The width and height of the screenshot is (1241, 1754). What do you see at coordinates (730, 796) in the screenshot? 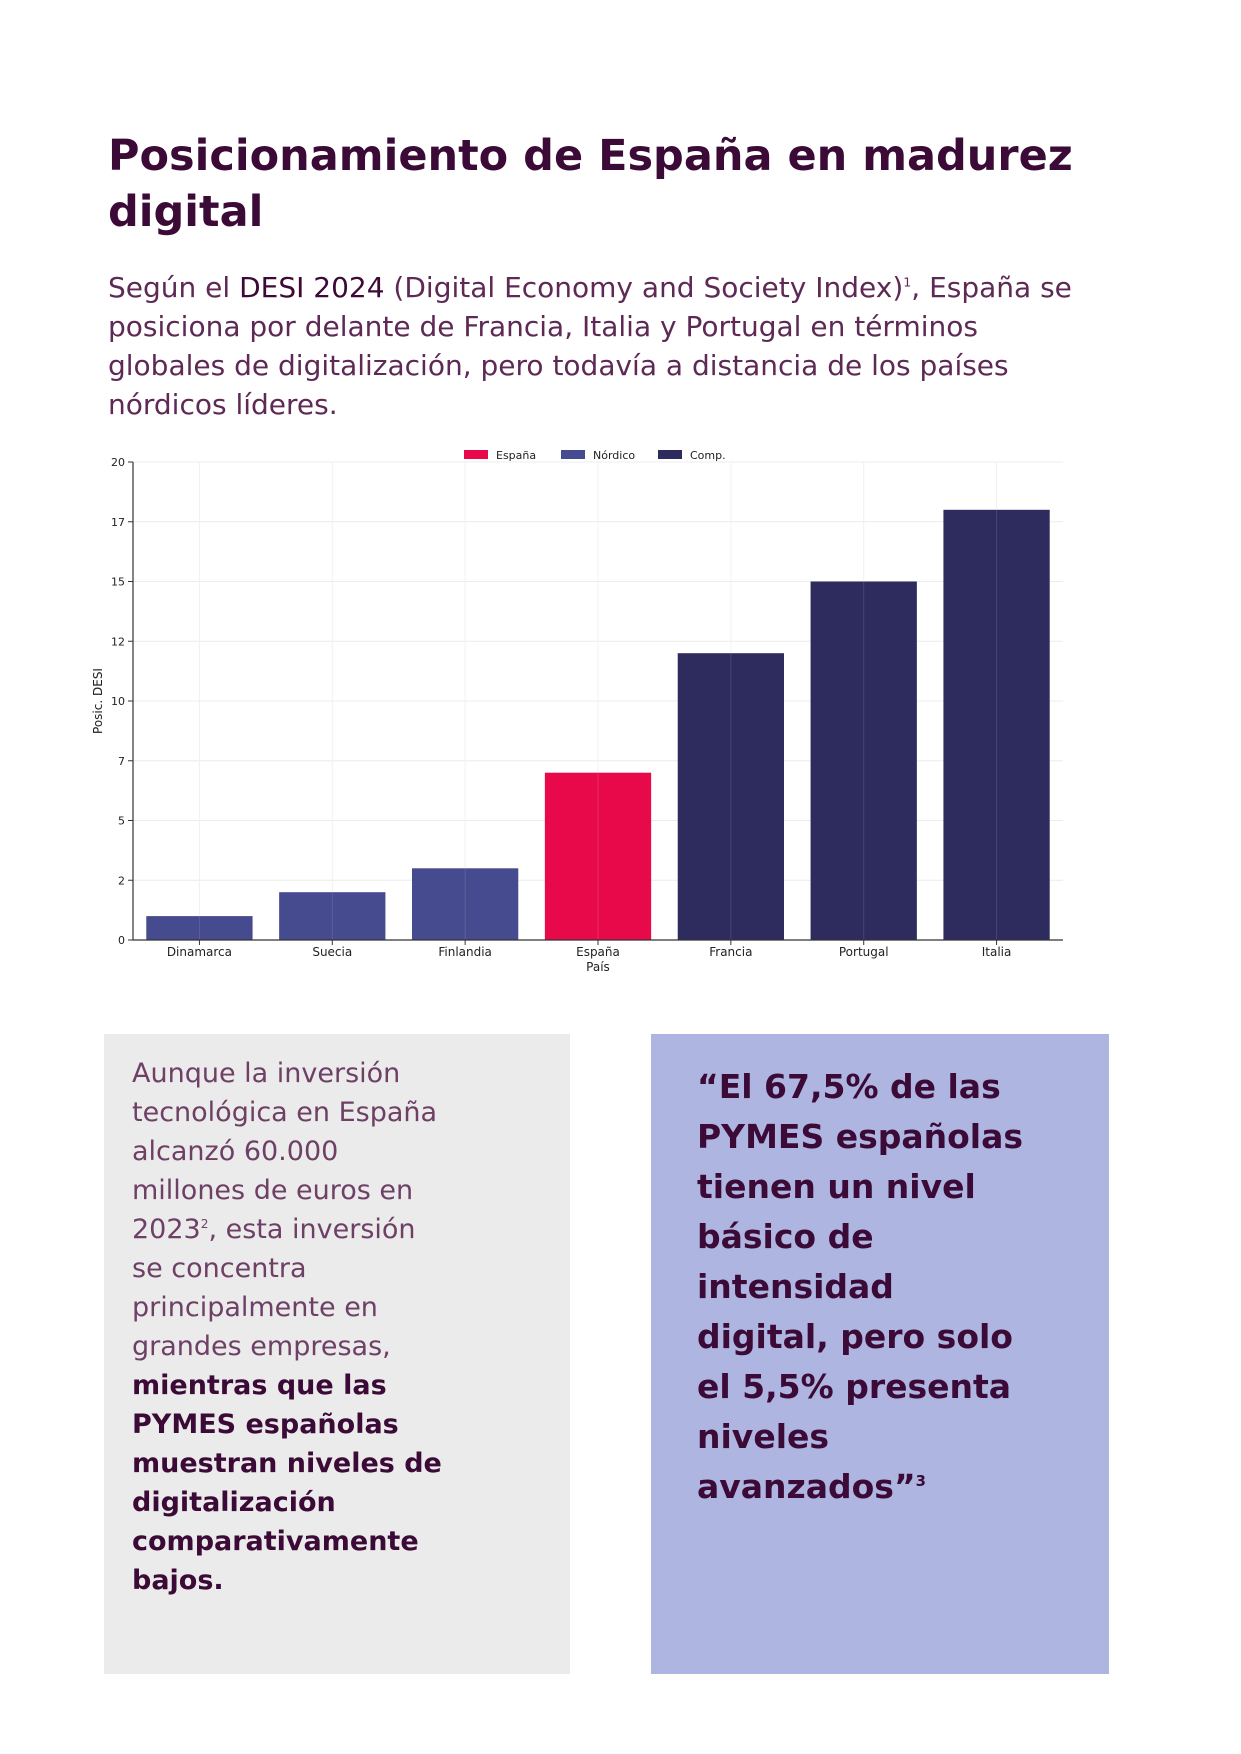
I see `bar-francia` at bounding box center [730, 796].